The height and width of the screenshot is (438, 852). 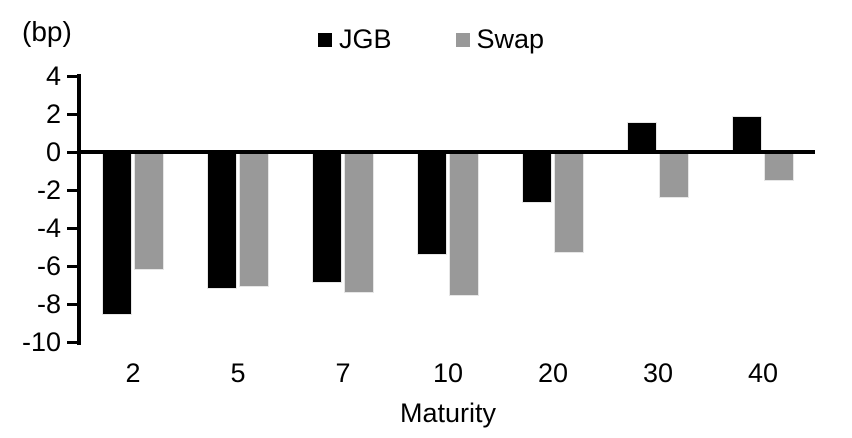 What do you see at coordinates (343, 373) in the screenshot?
I see `x-tick-label-7: 7` at bounding box center [343, 373].